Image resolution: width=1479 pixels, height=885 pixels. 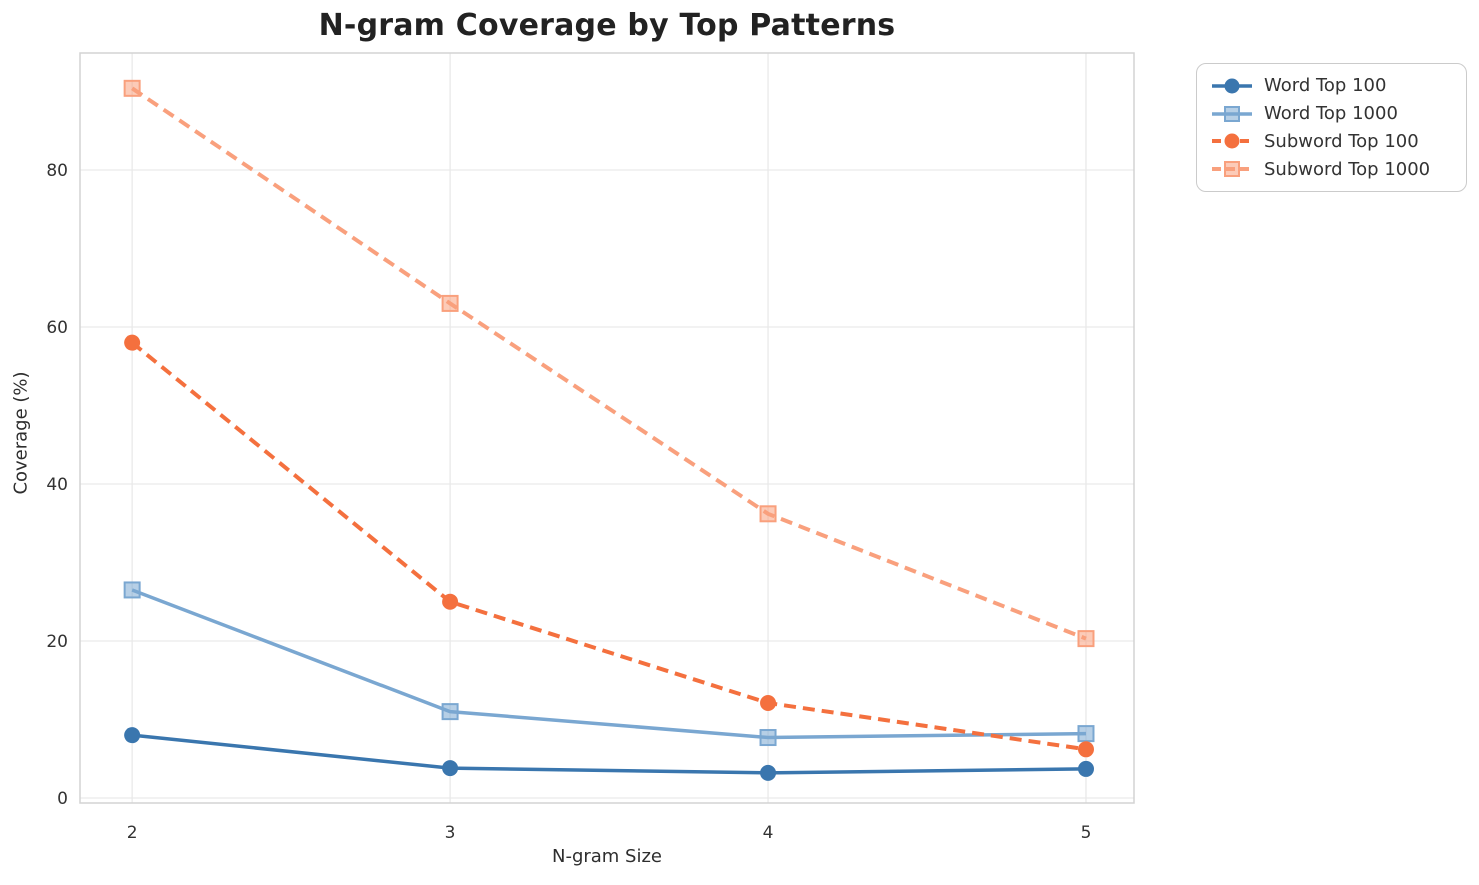 I want to click on legend-label-word-top-100: Word Top 100, so click(x=1325, y=86).